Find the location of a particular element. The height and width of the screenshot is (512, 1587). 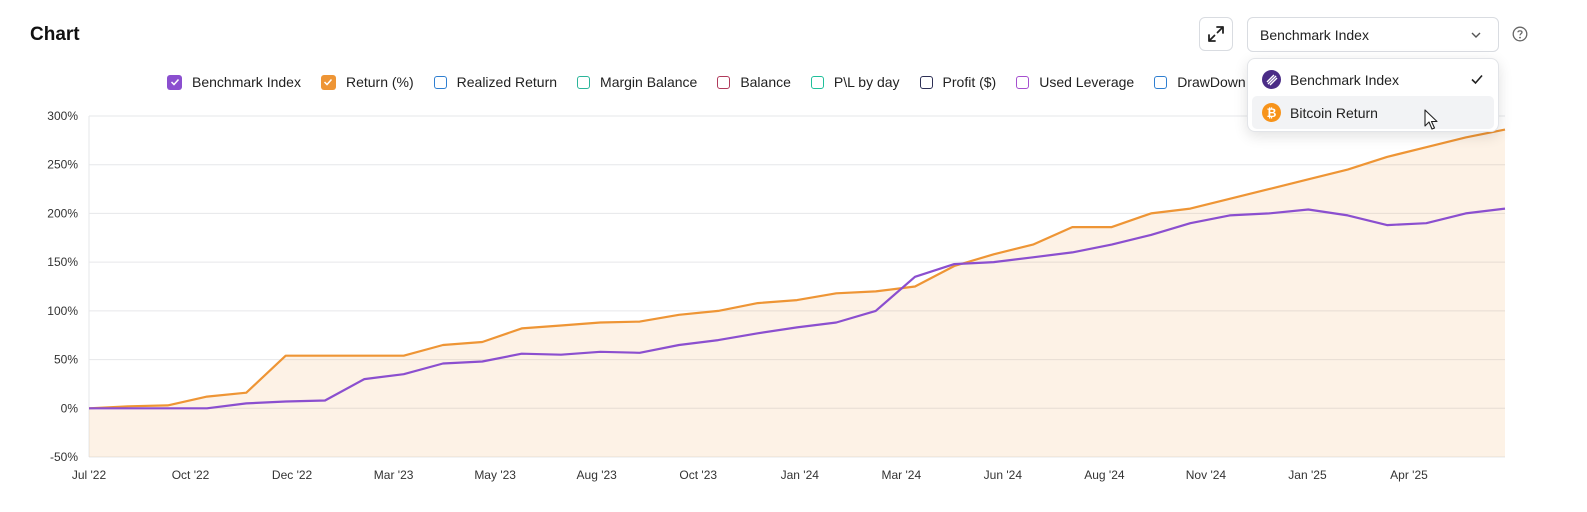

y-tick-label: 300% is located at coordinates (62, 116).